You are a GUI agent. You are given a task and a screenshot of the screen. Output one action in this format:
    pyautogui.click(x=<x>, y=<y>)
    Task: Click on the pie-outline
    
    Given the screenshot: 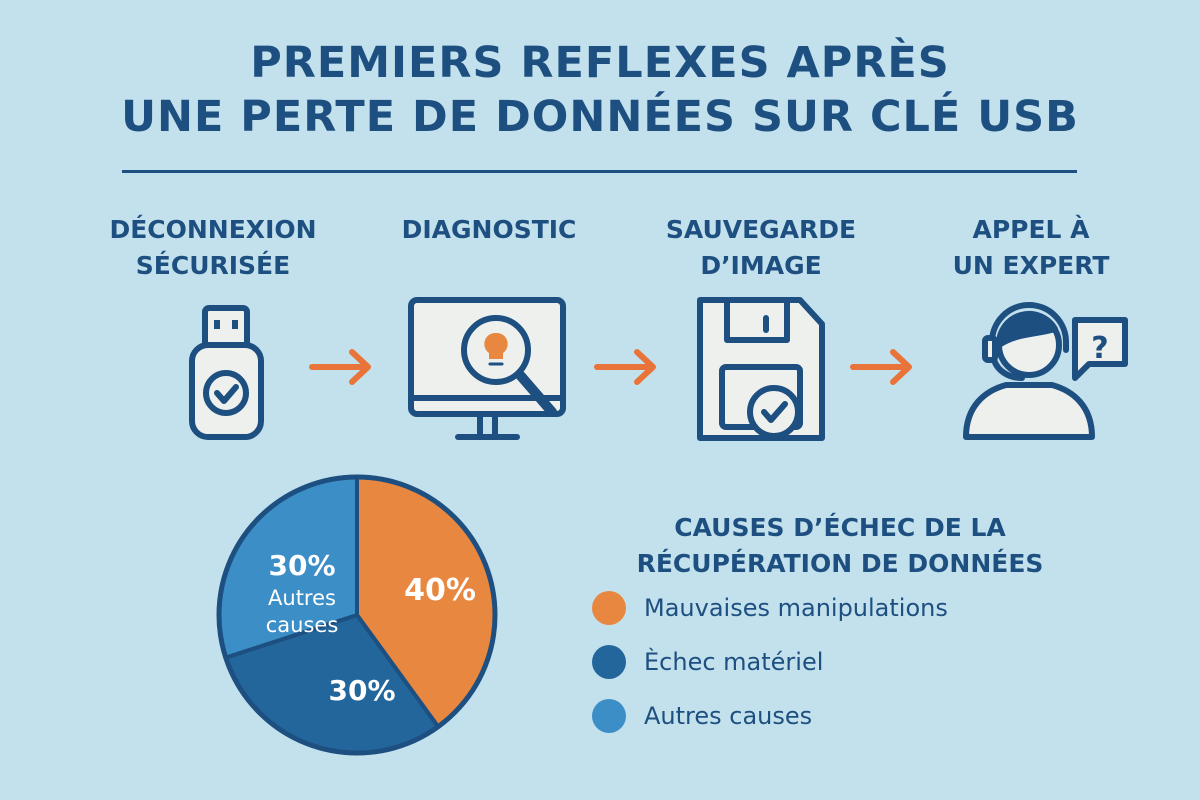 What is the action you would take?
    pyautogui.click(x=357, y=615)
    